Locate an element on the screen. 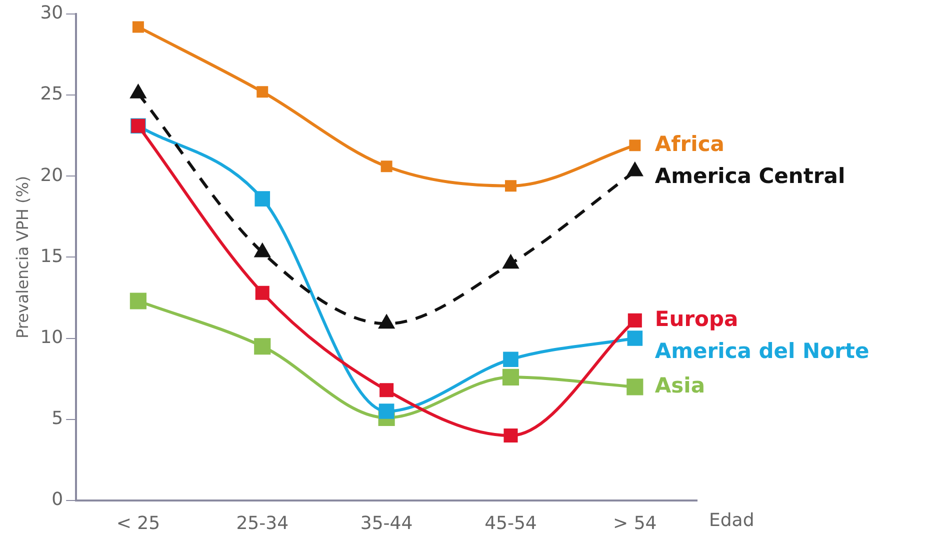 This screenshot has width=947, height=544. y-axis-title: Prevalencia VPH (%) is located at coordinates (22, 257).